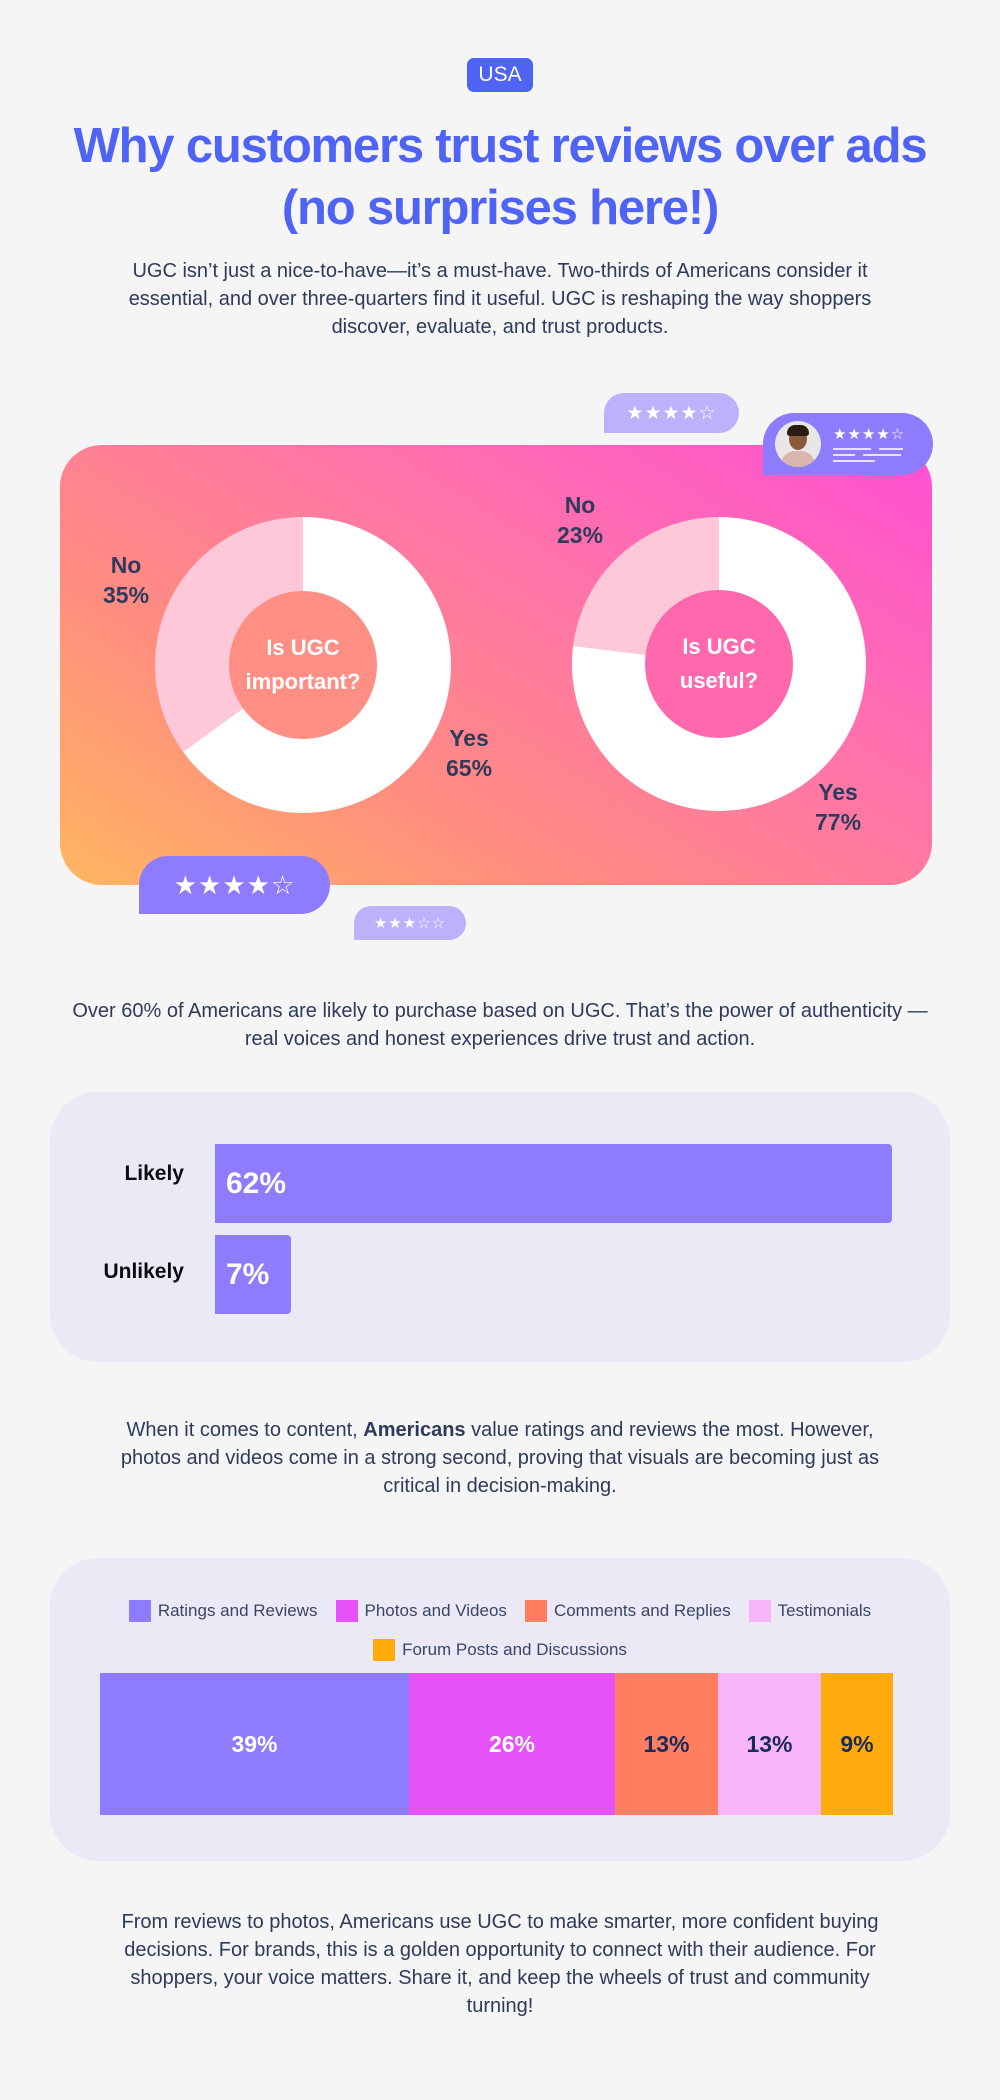 This screenshot has height=2100, width=1000. I want to click on donut-no-label: No 23%, so click(580, 520).